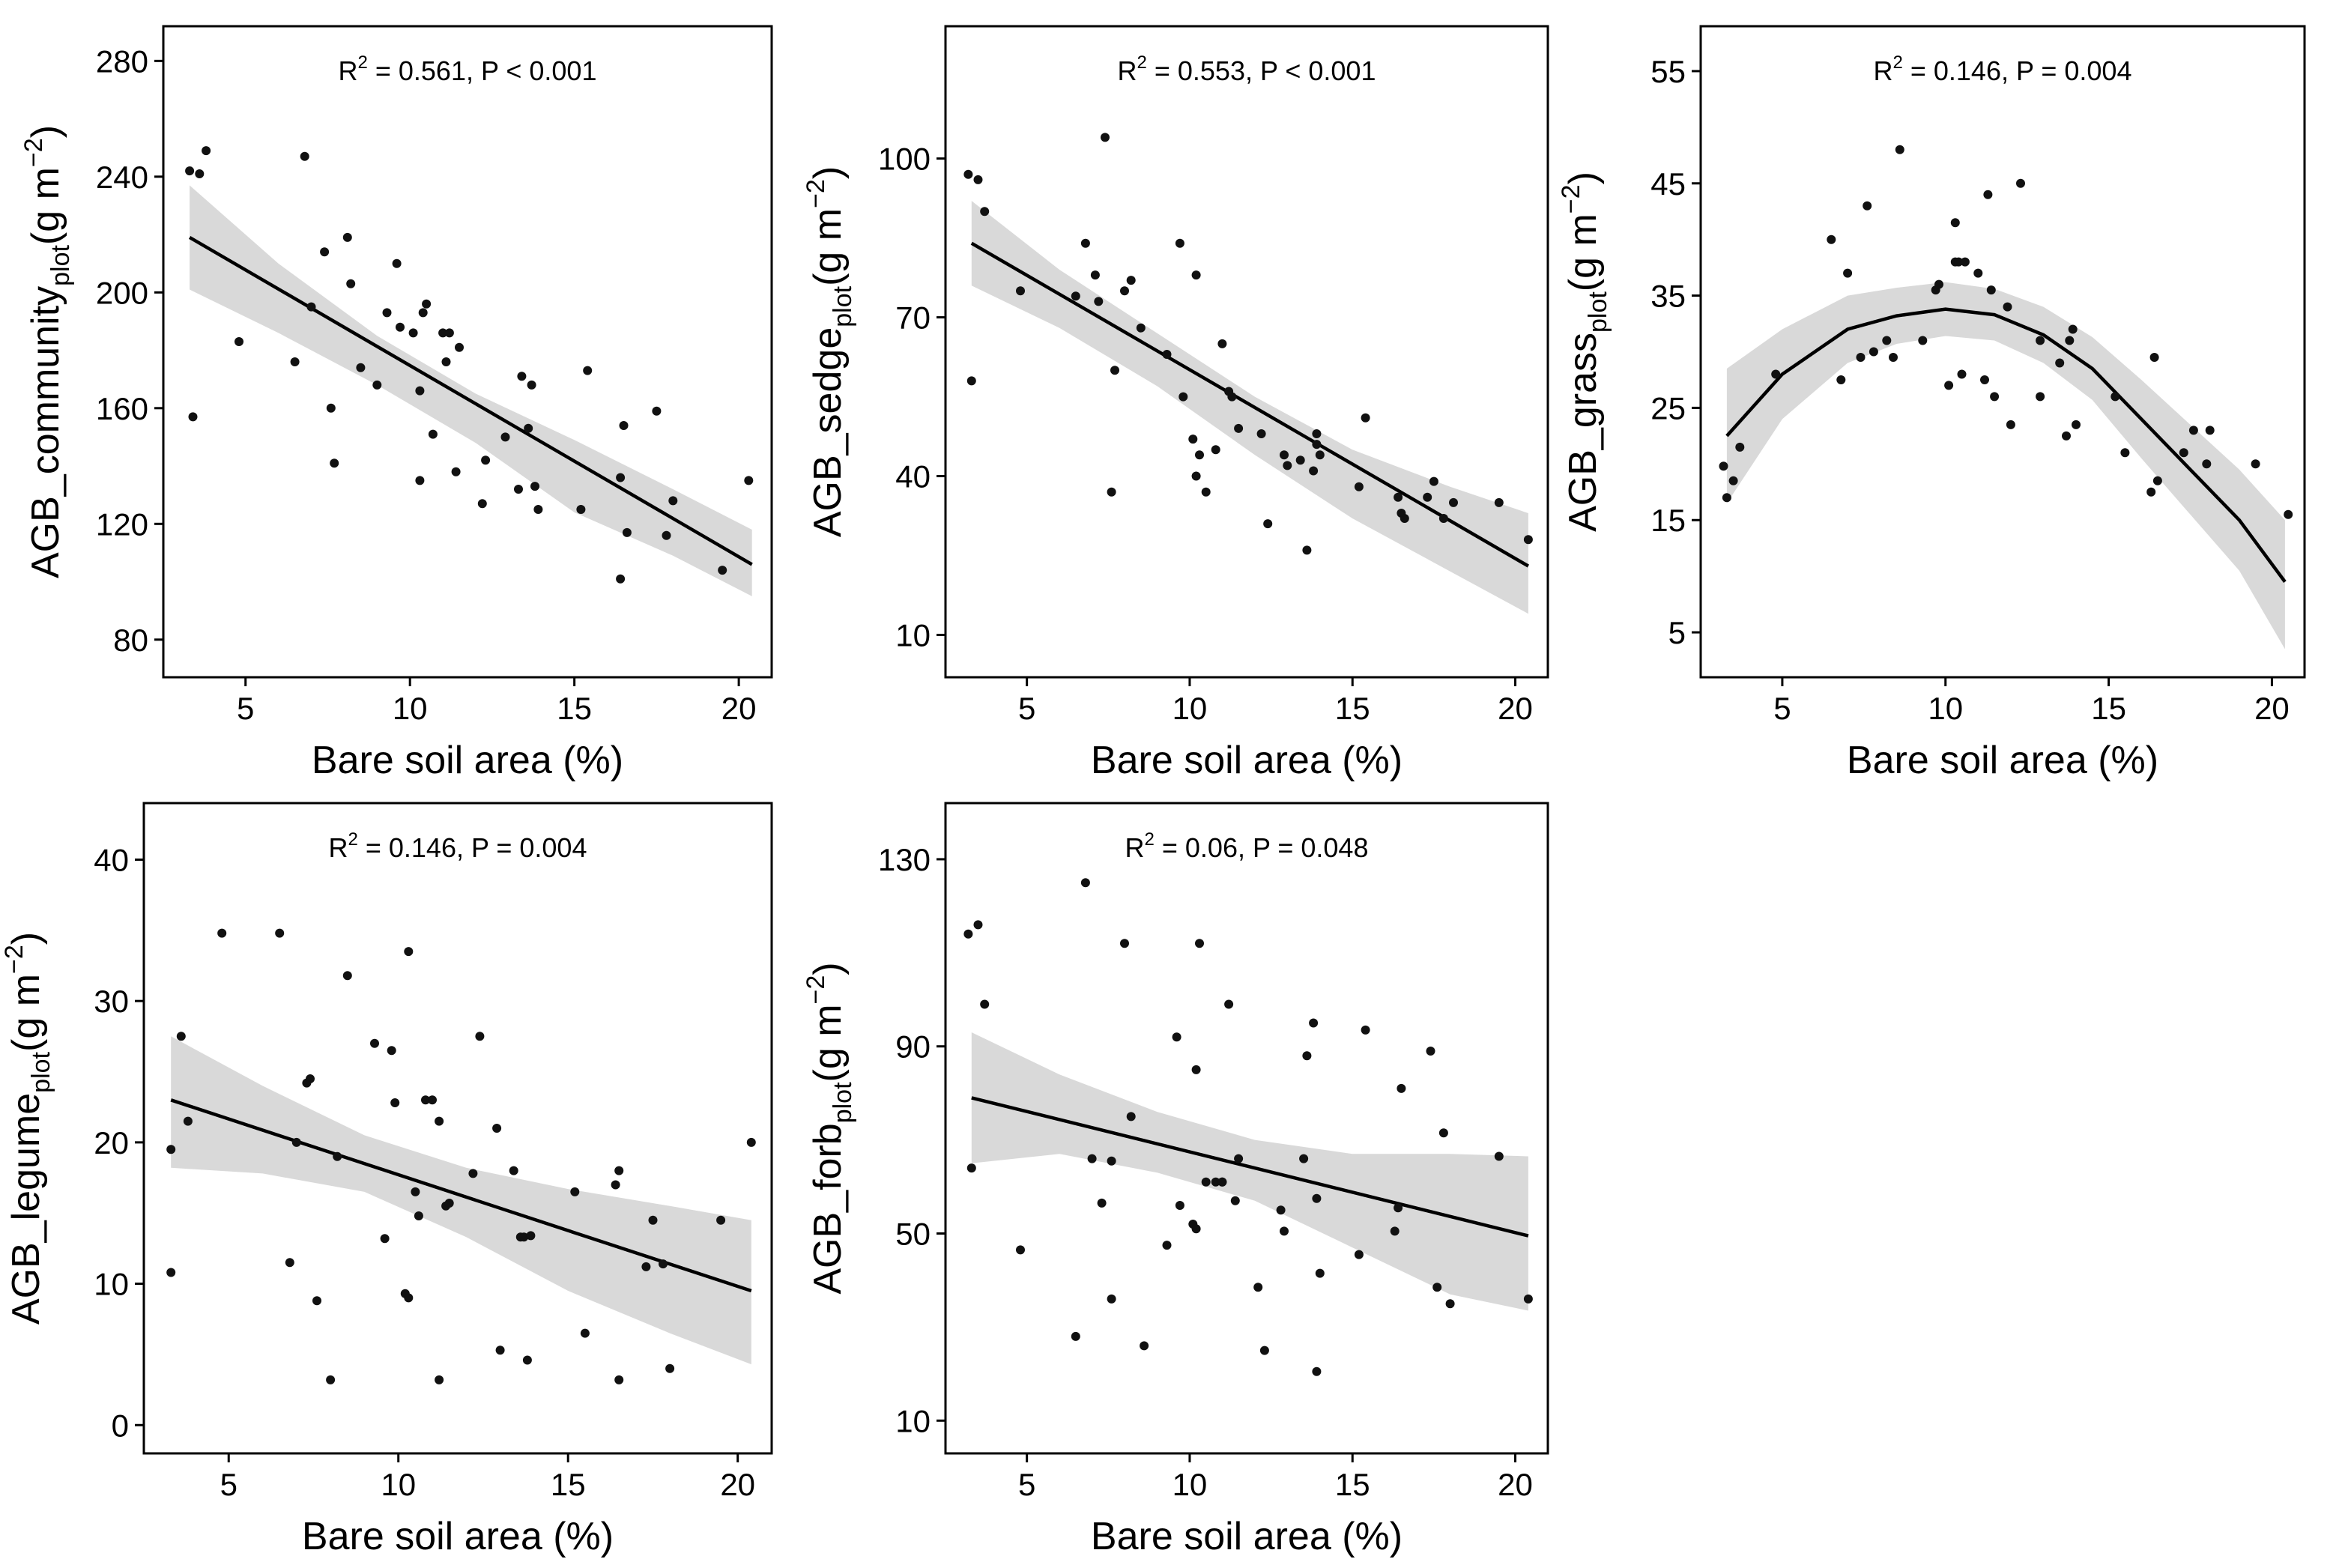 Image resolution: width=2348 pixels, height=1568 pixels. I want to click on y-tick-label: 30, so click(111, 1001).